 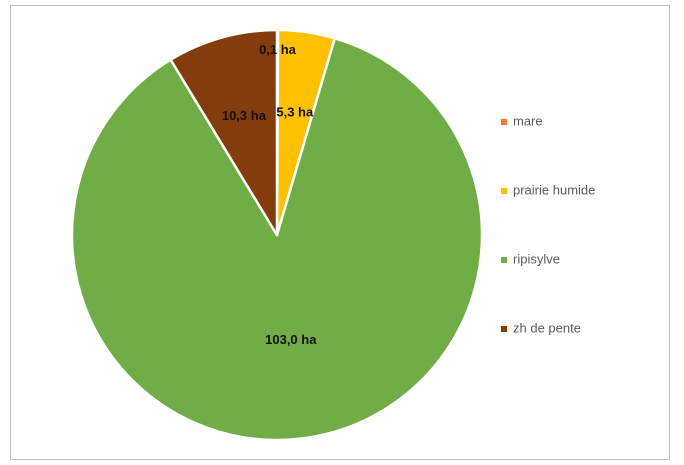 I want to click on slice-label-prairie-humide: 5,3 ha, so click(x=295, y=112).